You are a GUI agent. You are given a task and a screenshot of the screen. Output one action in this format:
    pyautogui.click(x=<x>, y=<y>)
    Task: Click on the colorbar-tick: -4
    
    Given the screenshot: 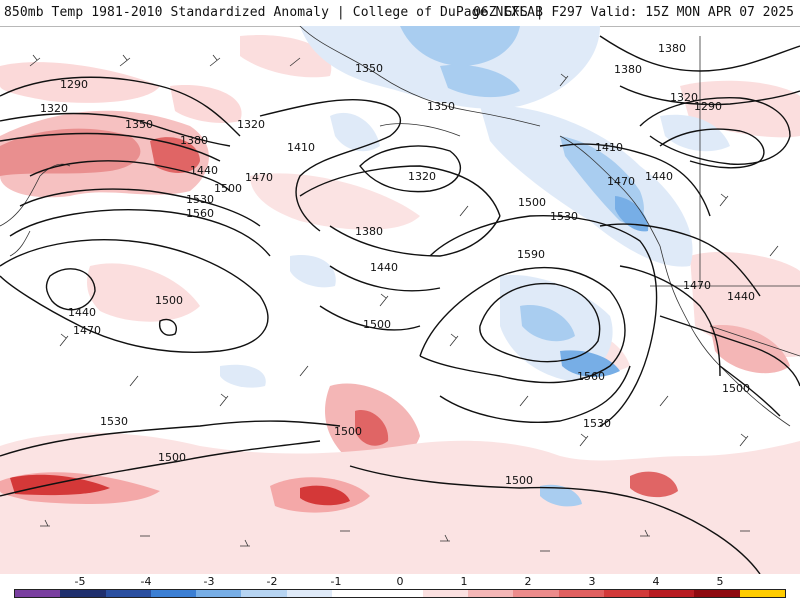 What is the action you would take?
    pyautogui.click(x=146, y=581)
    